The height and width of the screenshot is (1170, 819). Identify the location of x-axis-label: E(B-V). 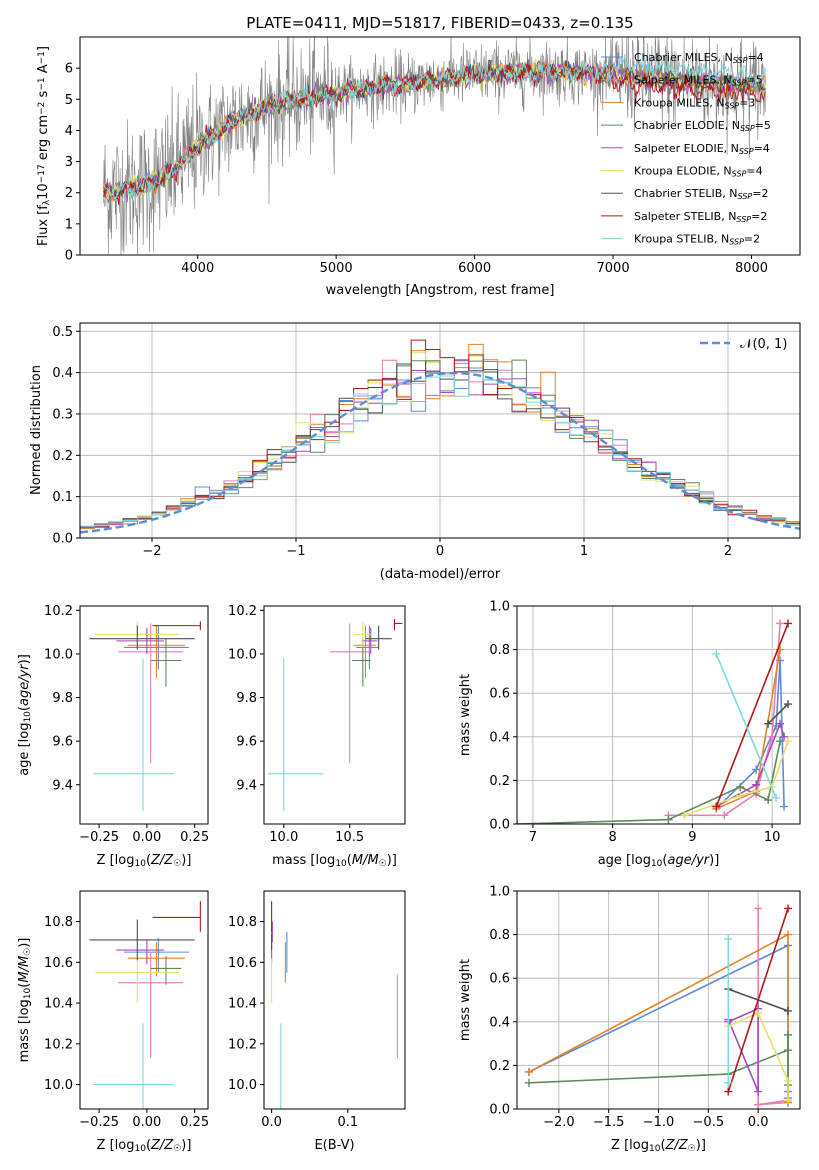
(334, 1145).